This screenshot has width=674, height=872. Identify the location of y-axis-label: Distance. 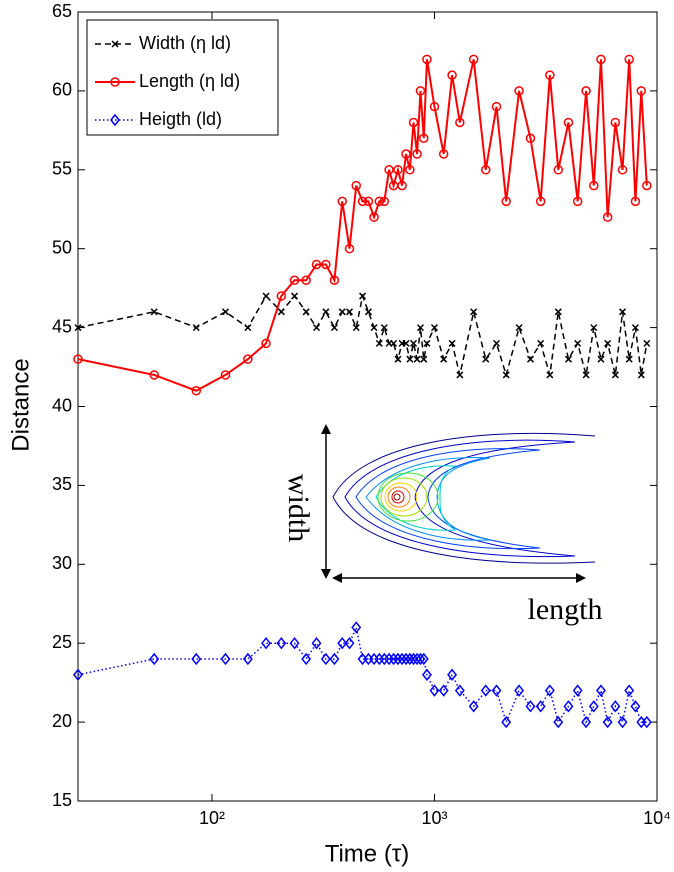
(20, 404).